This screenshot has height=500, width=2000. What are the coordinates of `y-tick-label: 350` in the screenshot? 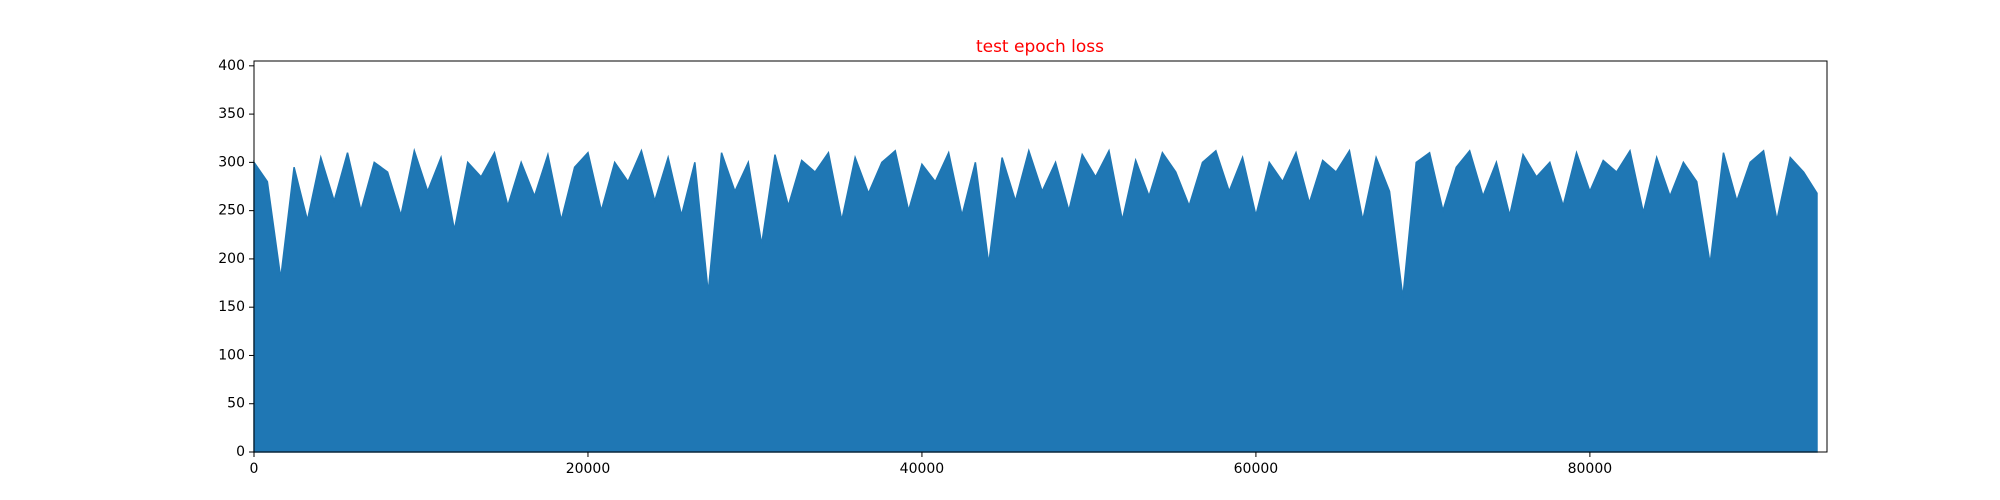 It's located at (231, 114).